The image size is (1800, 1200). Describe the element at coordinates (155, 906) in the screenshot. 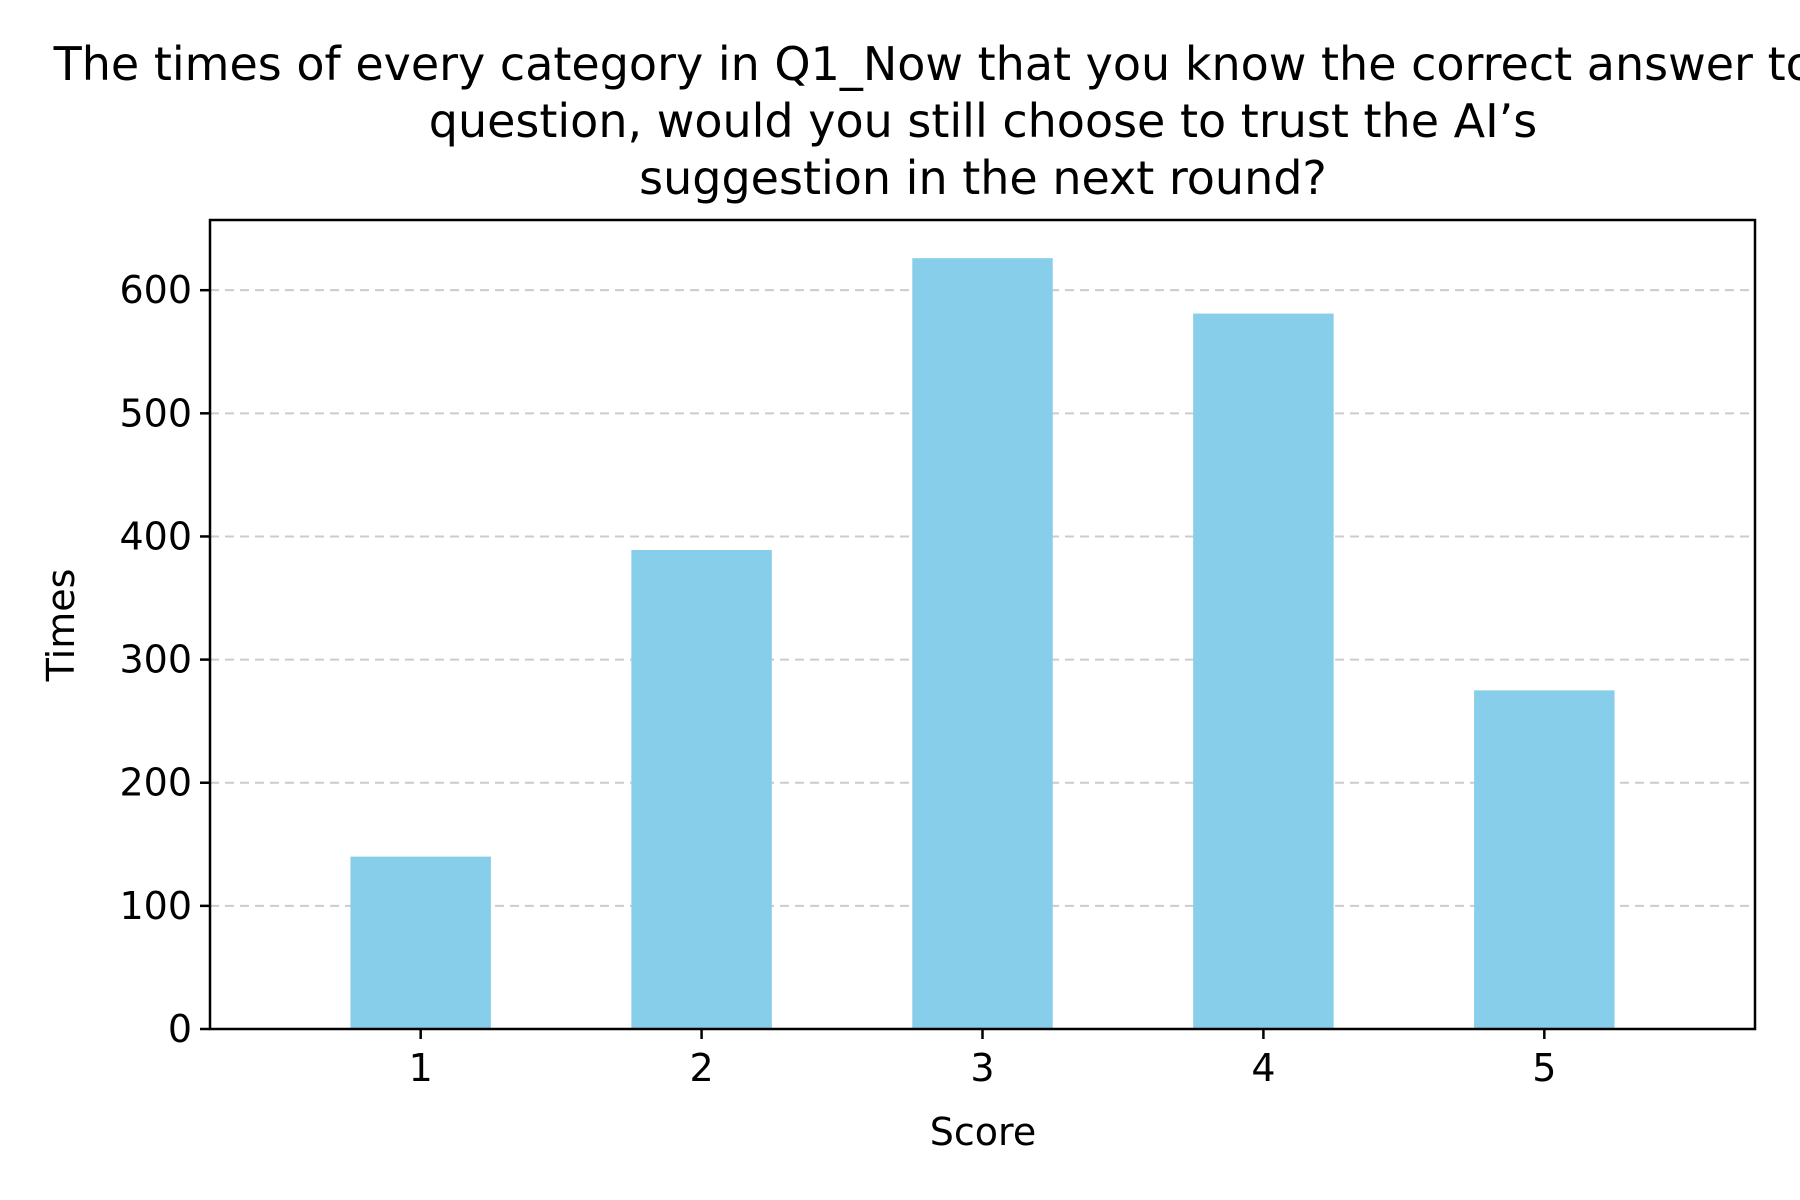

I see `y-tick-label: 100` at that location.